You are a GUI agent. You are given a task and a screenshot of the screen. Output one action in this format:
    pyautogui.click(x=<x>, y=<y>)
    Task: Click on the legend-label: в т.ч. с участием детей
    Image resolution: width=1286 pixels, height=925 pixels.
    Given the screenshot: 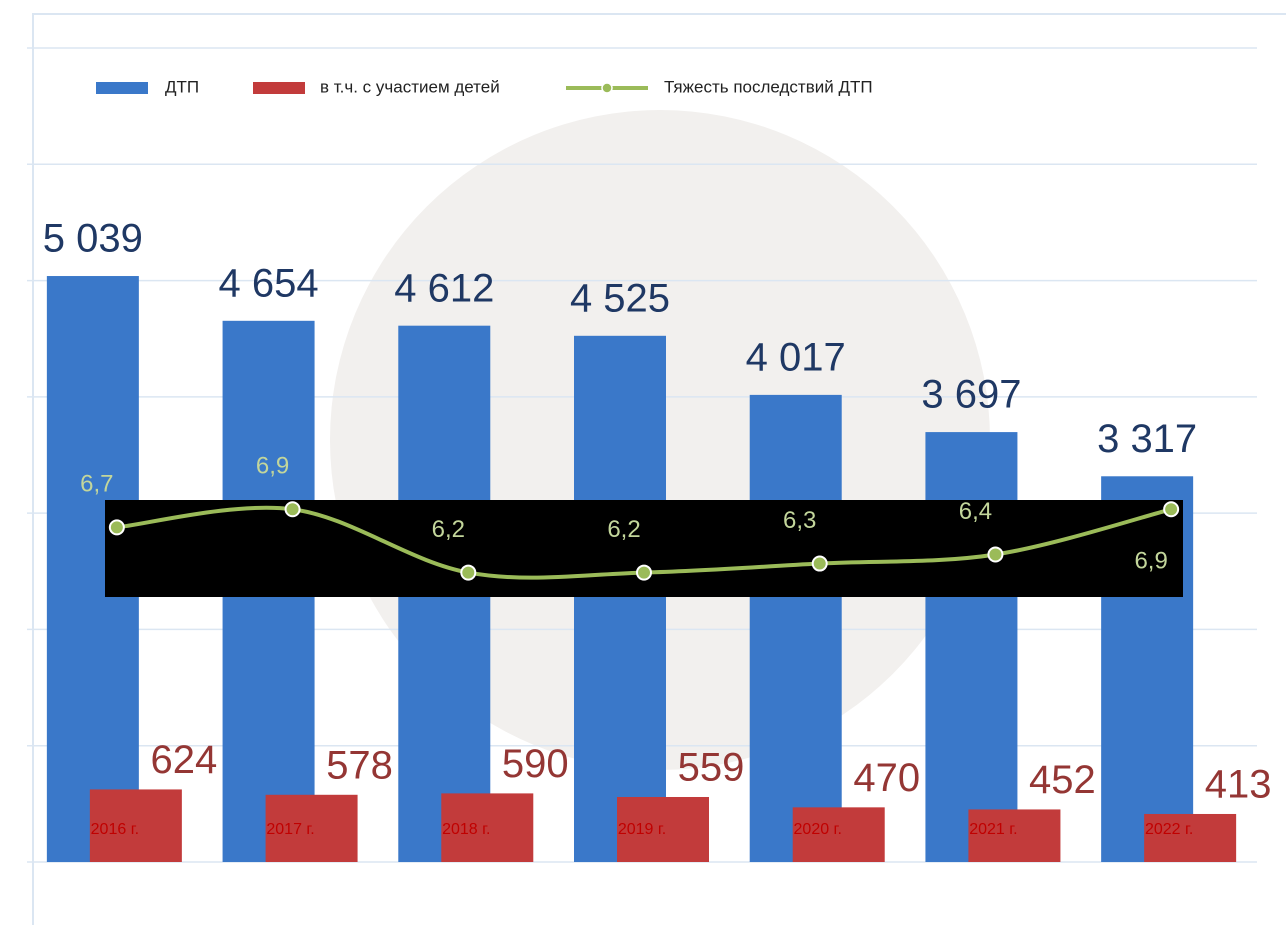 What is the action you would take?
    pyautogui.click(x=410, y=86)
    